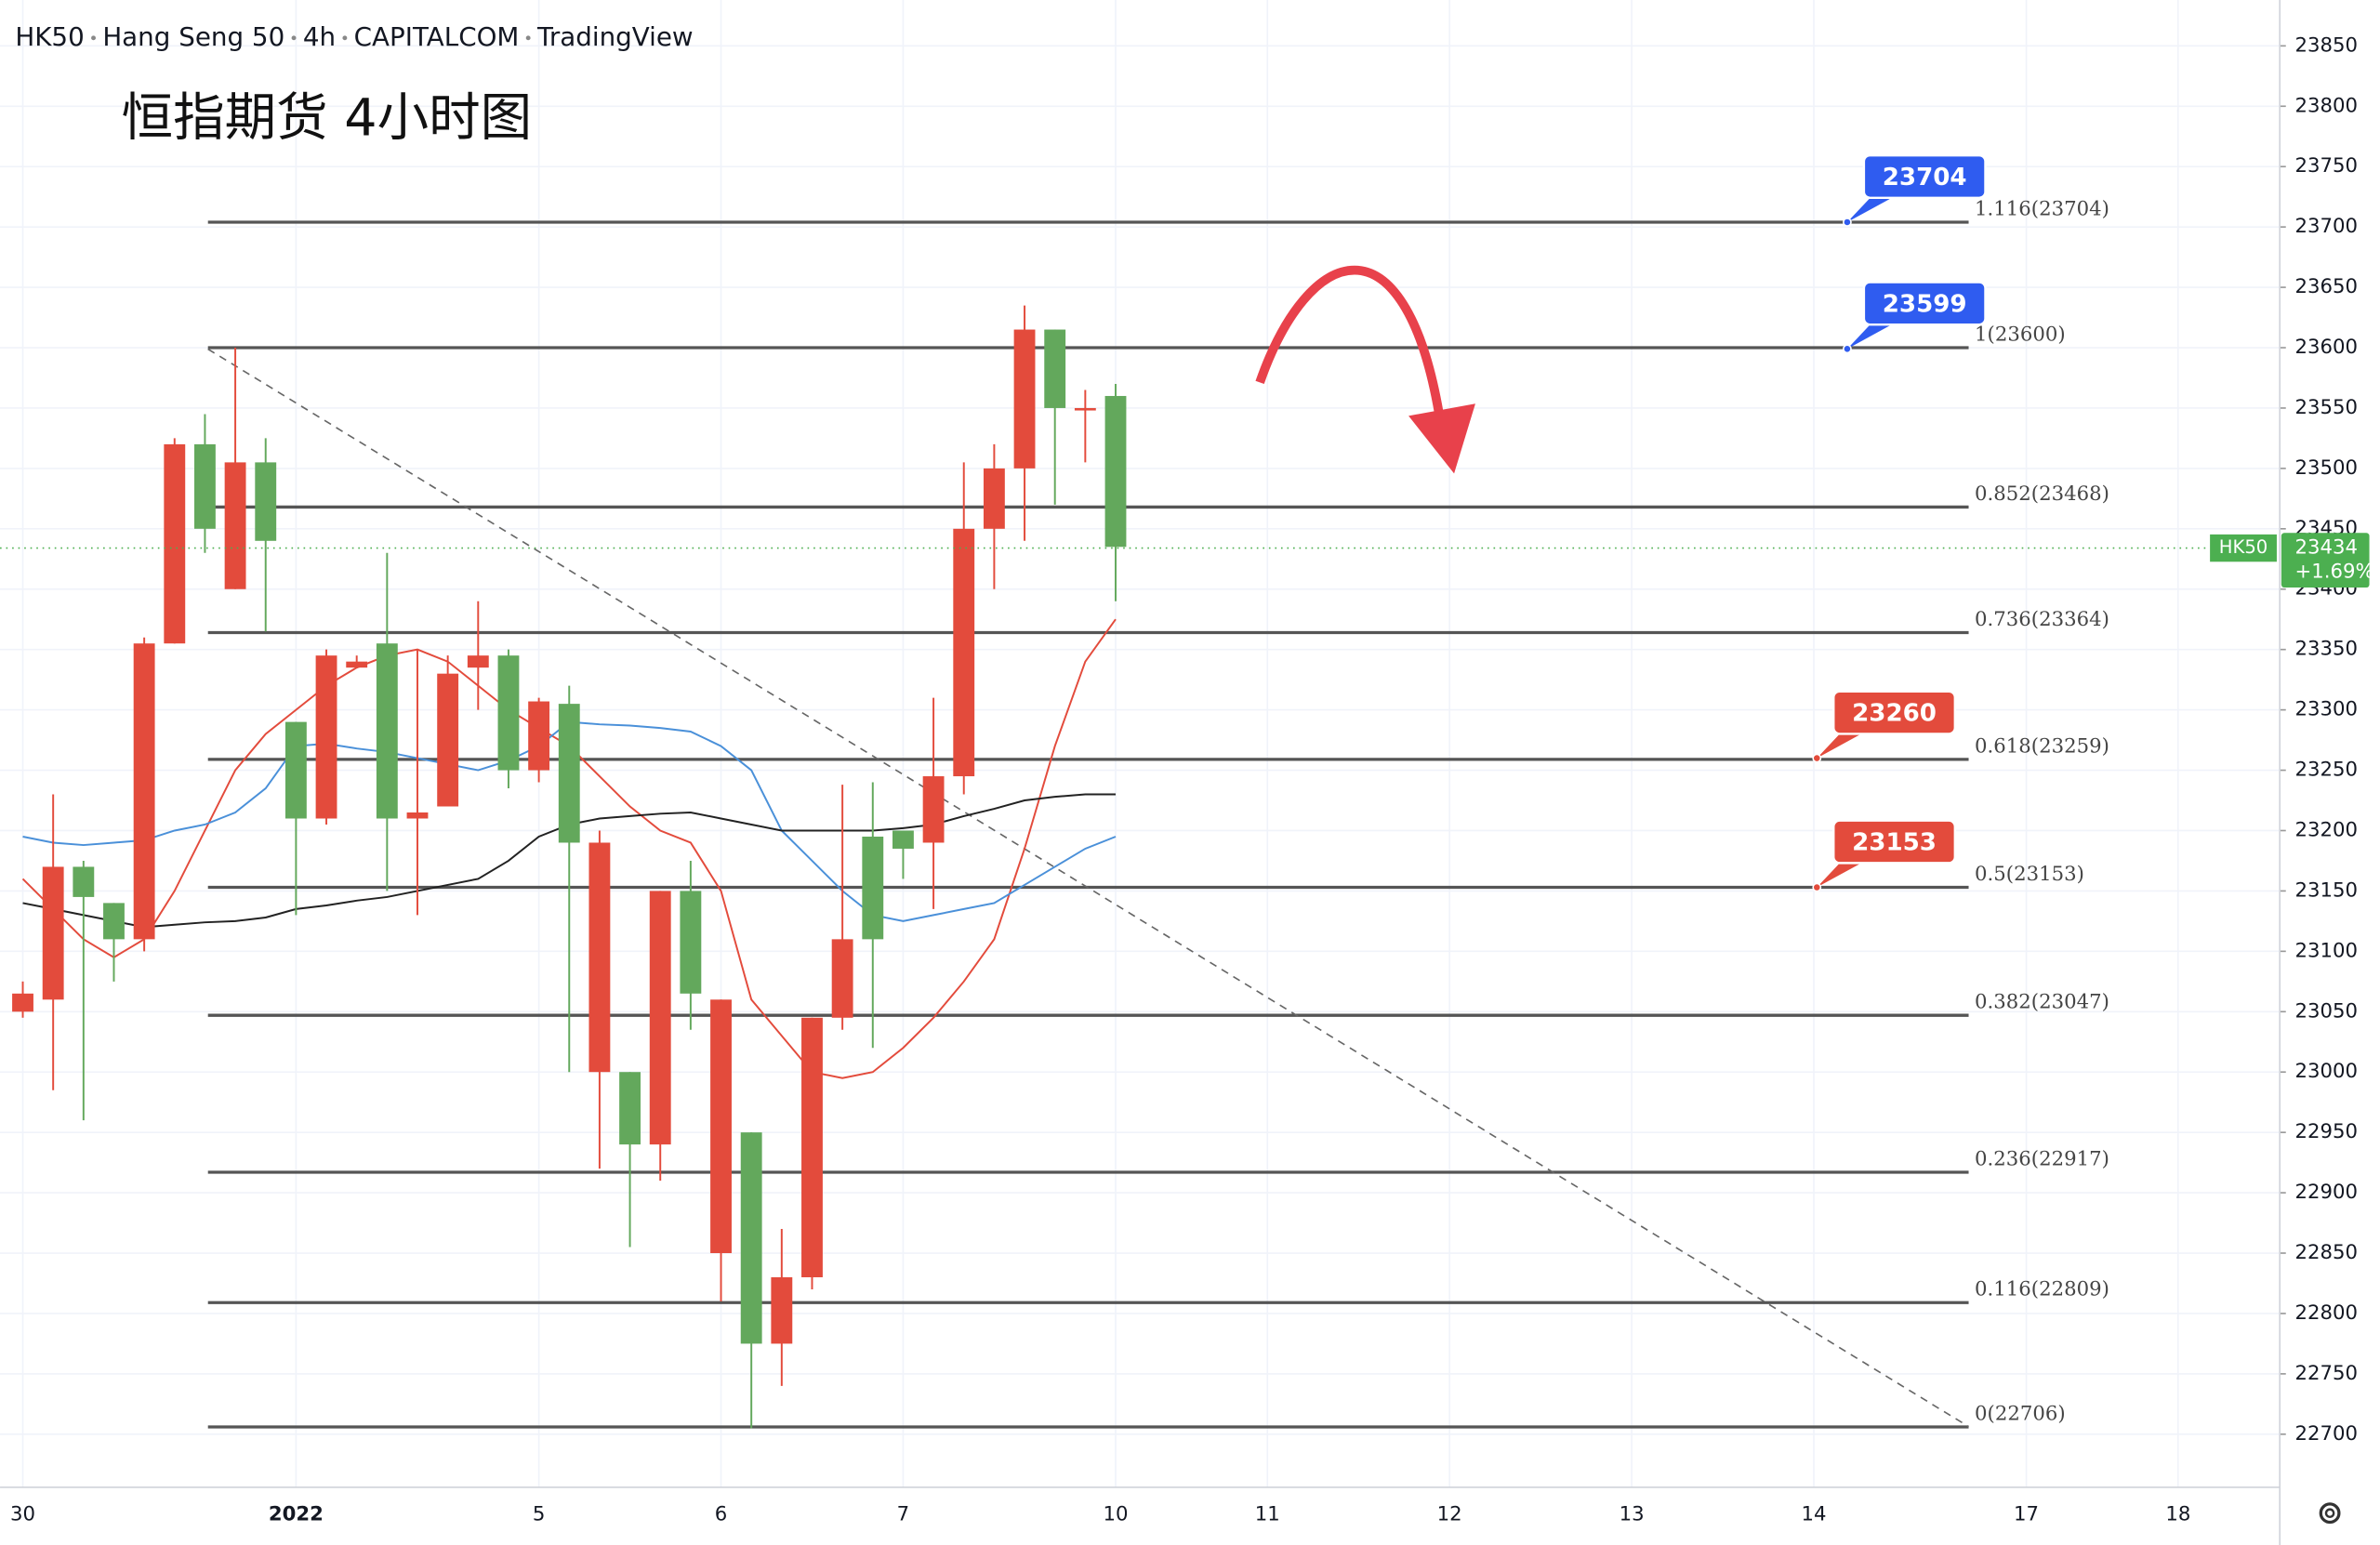 This screenshot has width=2380, height=1545. Describe the element at coordinates (22, 1514) in the screenshot. I see `x-tick-label: 30` at that location.